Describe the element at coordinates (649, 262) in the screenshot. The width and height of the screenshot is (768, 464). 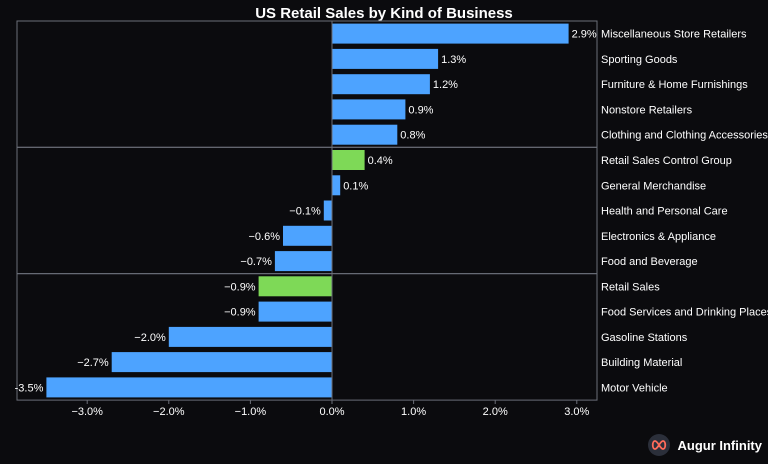
I see `category-label: Food and Beverage` at that location.